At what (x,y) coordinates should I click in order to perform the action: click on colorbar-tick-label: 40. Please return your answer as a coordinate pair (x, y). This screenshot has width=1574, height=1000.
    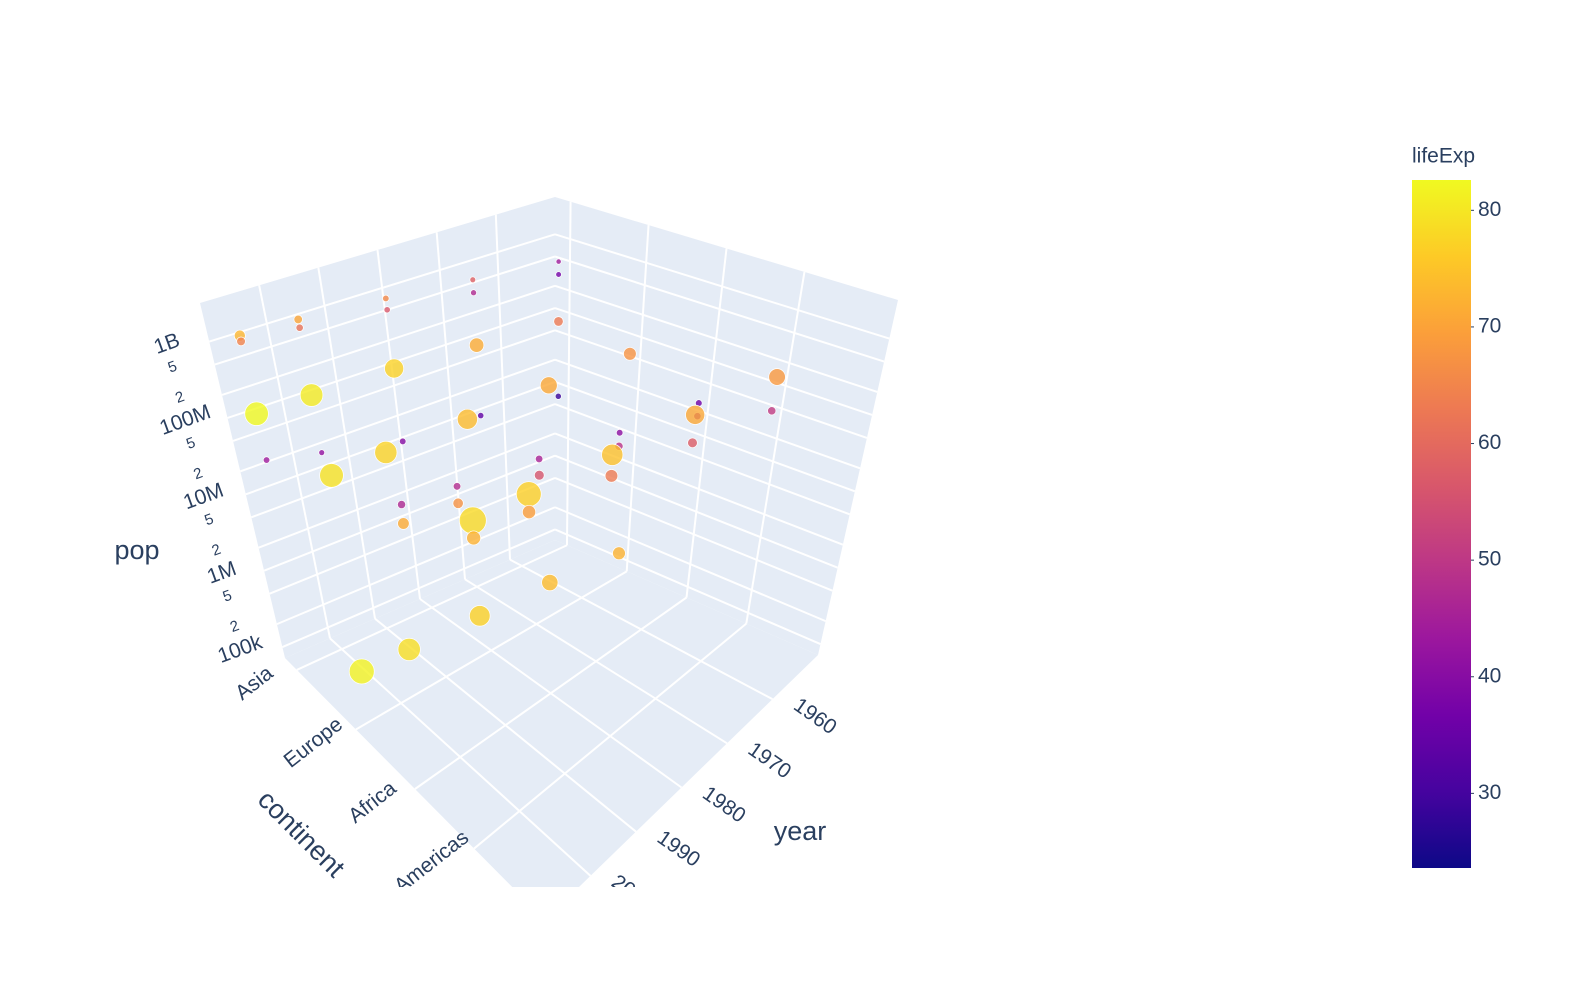
    Looking at the image, I should click on (1489, 675).